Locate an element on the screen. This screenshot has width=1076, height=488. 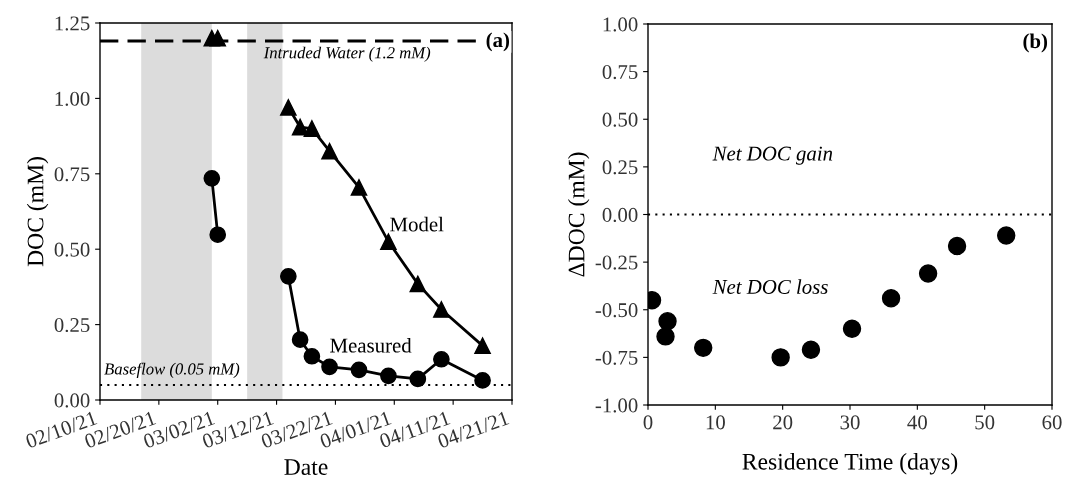
annotation: Net DOC loss is located at coordinates (770, 286).